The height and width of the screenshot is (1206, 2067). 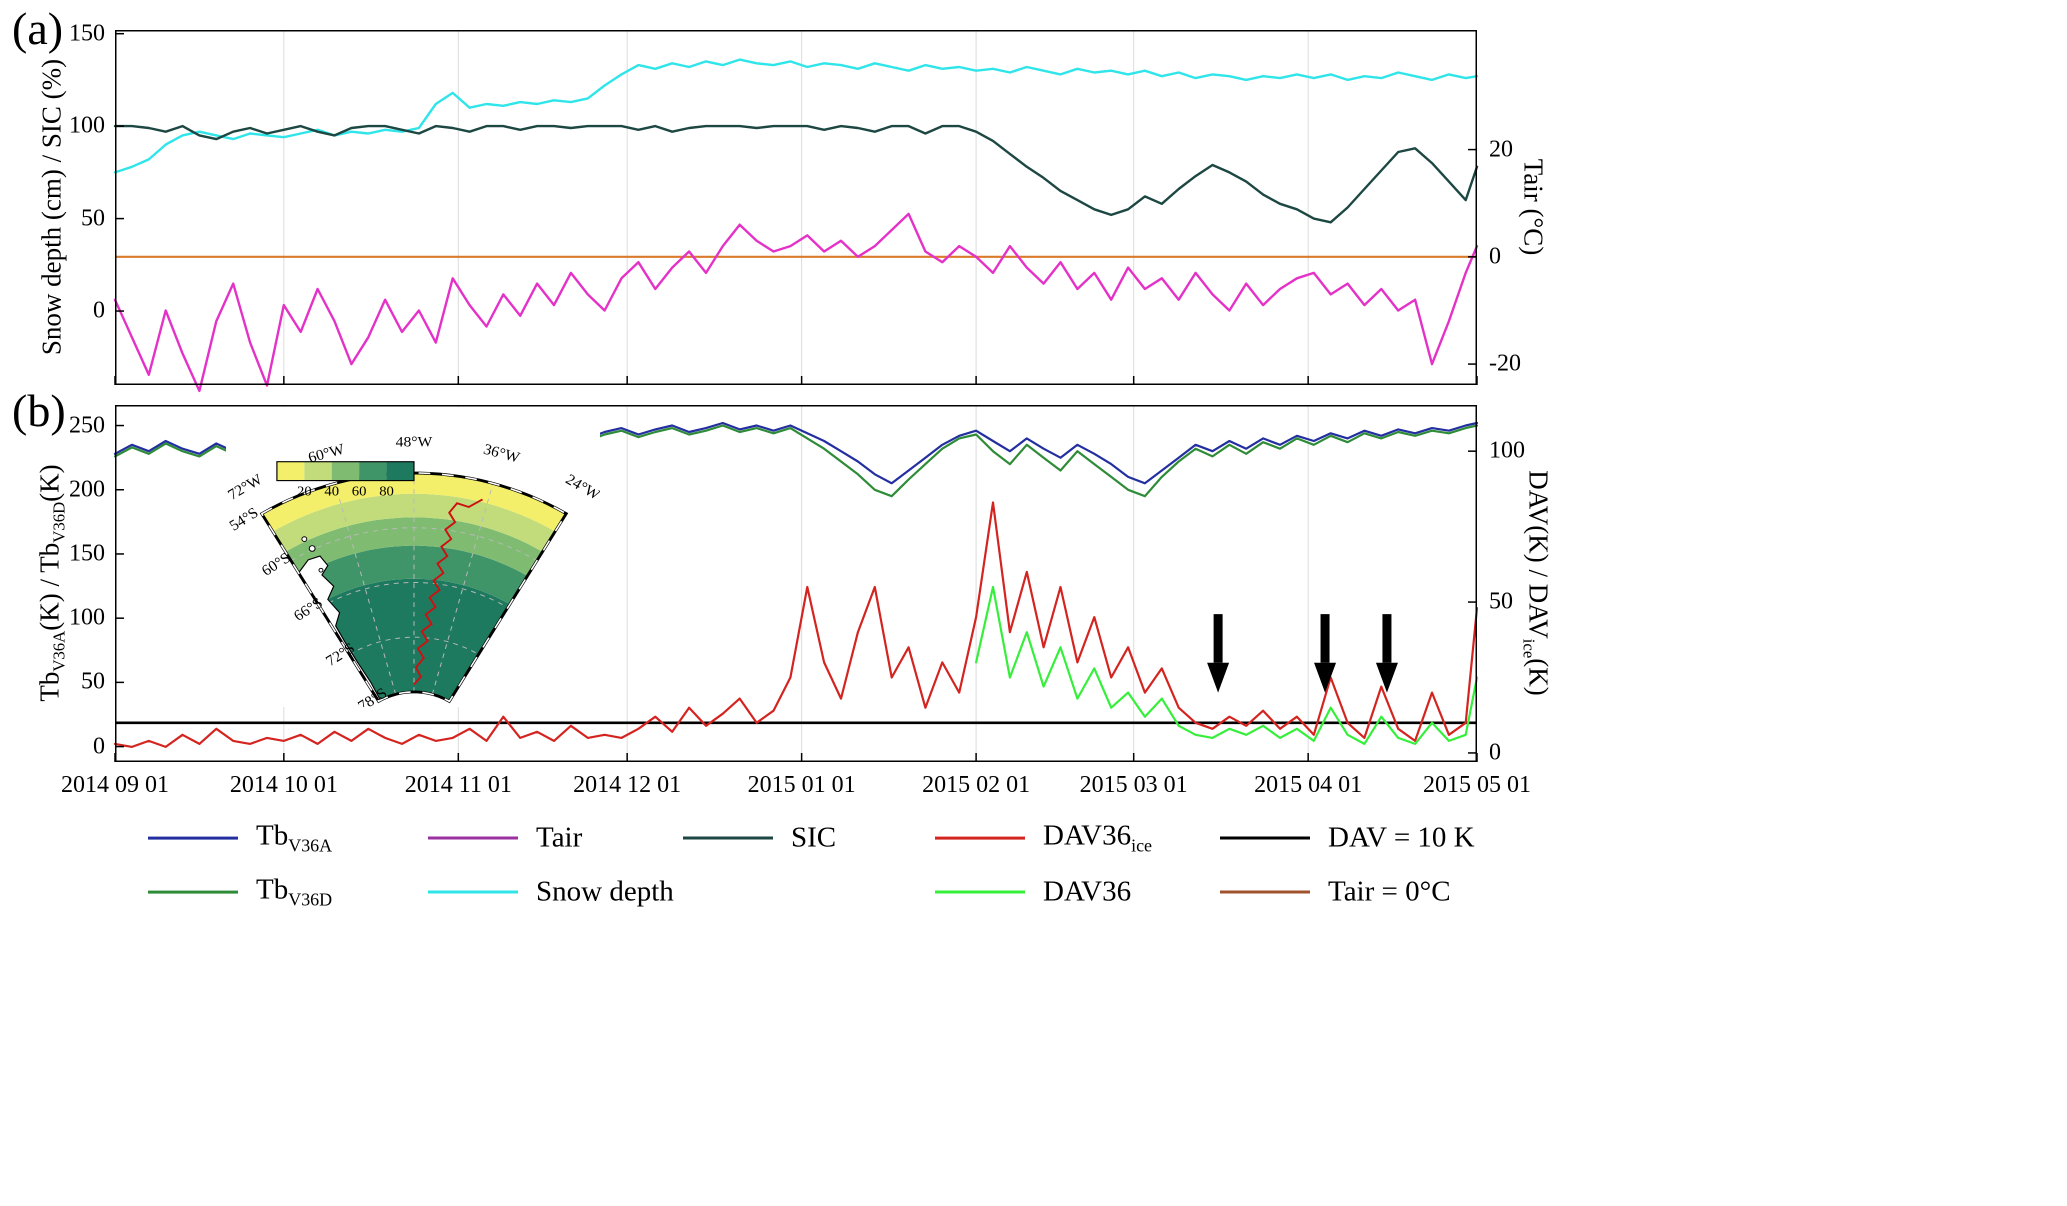 I want to click on x-tick-label: 2015 01 01, so click(x=801, y=785).